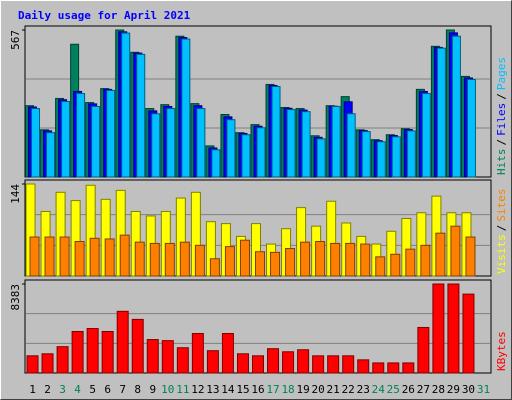 The height and width of the screenshot is (400, 512). Describe the element at coordinates (212, 389) in the screenshot. I see `x-tick-label: 13` at that location.